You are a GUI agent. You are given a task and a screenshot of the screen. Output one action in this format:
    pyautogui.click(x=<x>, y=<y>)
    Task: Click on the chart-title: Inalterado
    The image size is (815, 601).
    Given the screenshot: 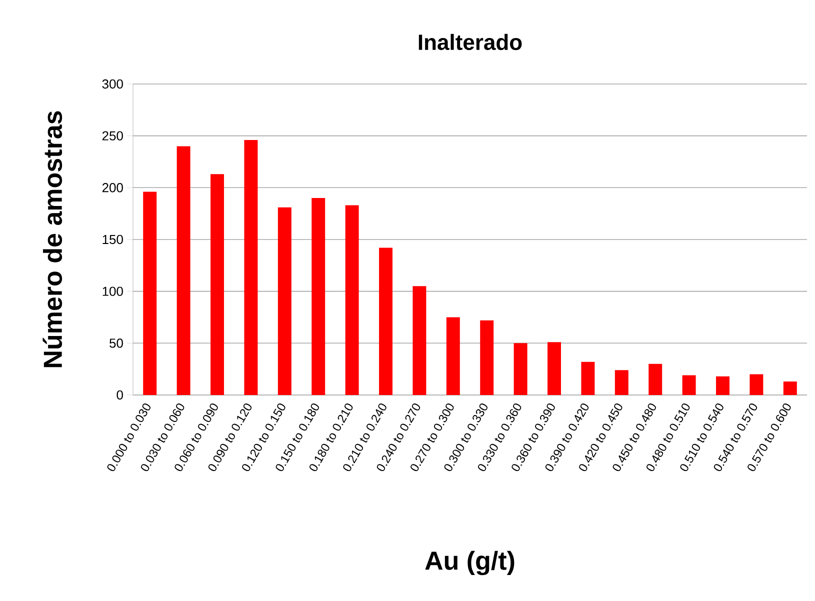 What is the action you would take?
    pyautogui.click(x=470, y=42)
    